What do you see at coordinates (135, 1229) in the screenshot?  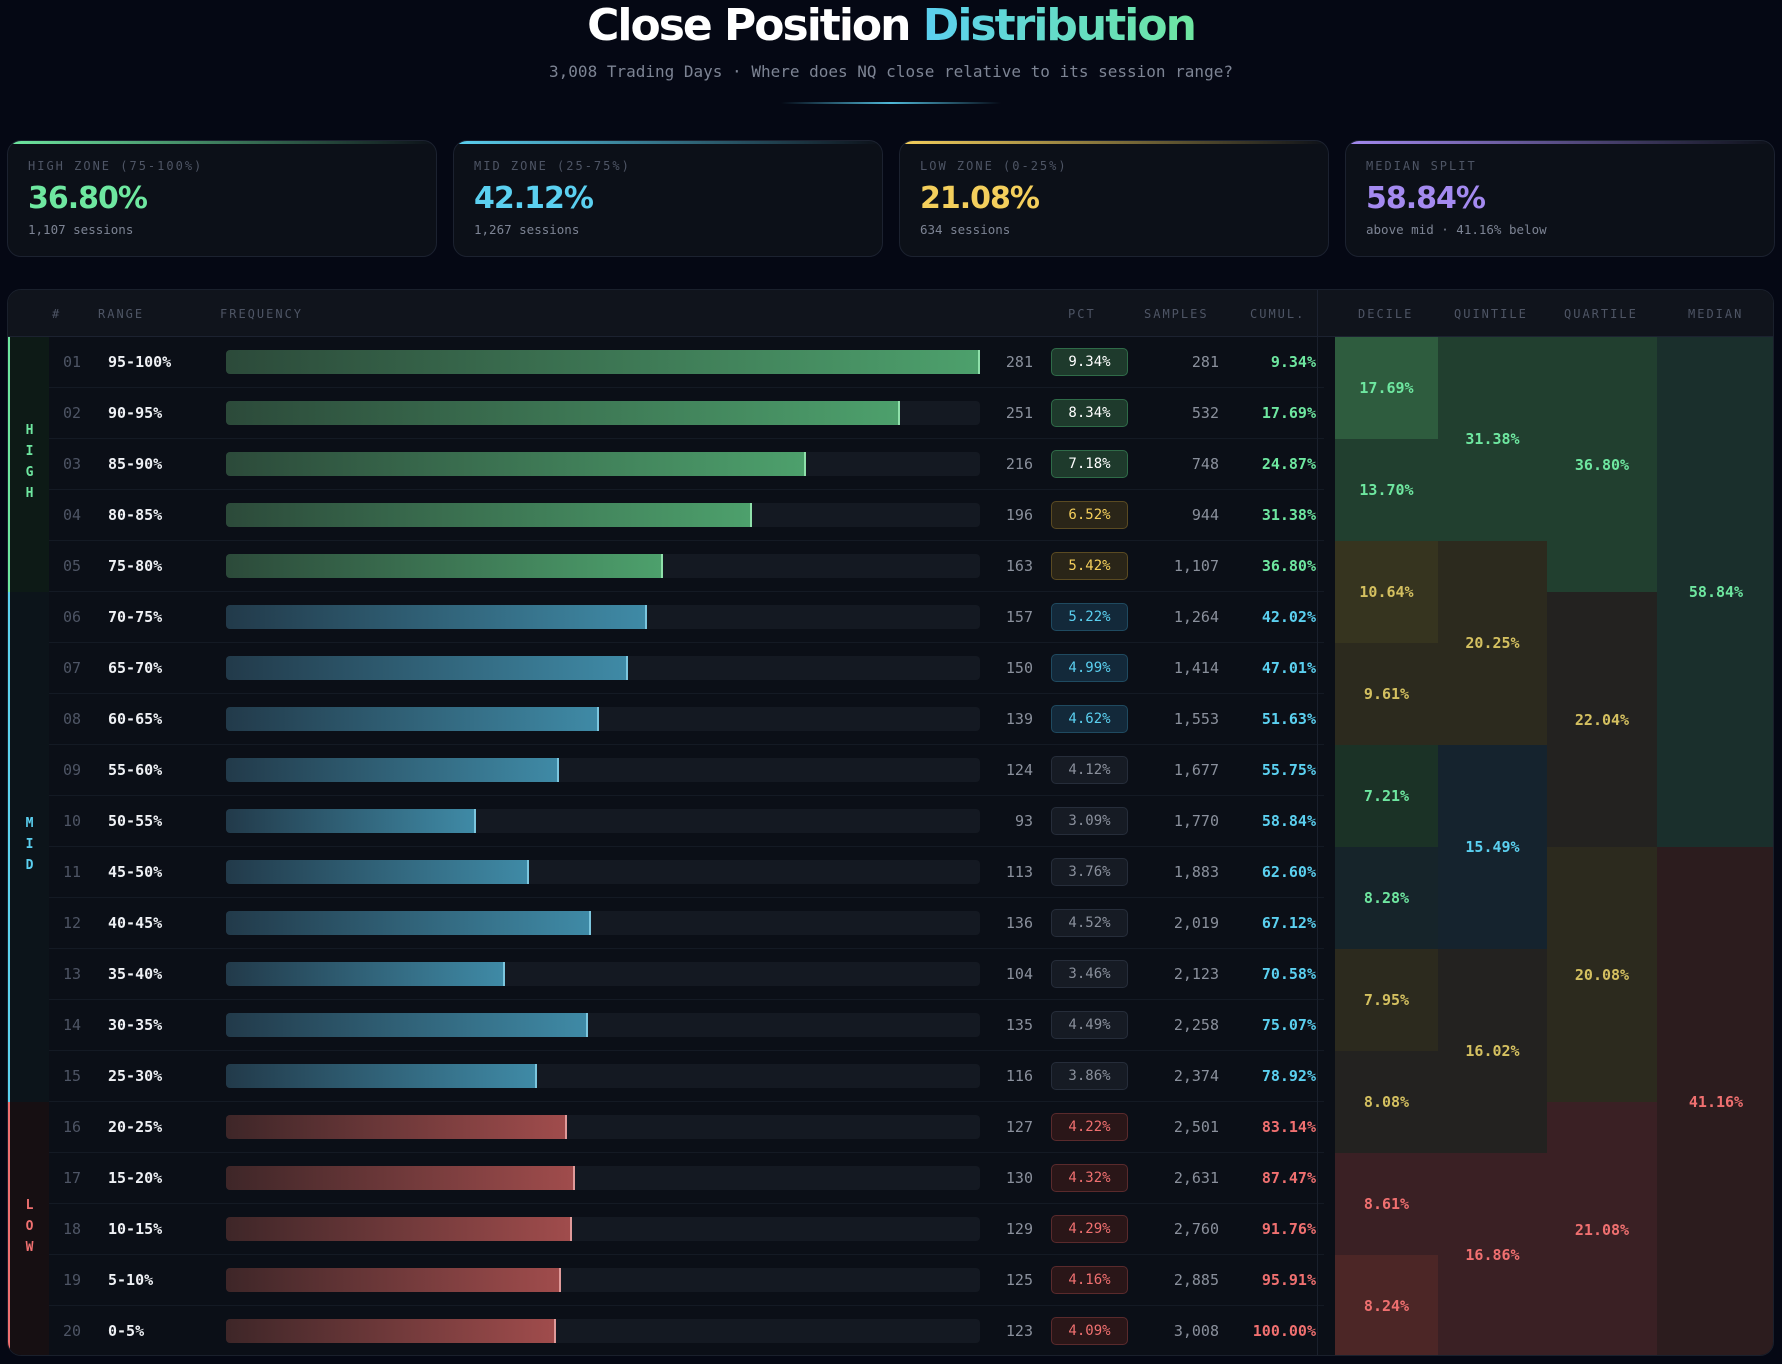 I see `row-range: 10-15%` at bounding box center [135, 1229].